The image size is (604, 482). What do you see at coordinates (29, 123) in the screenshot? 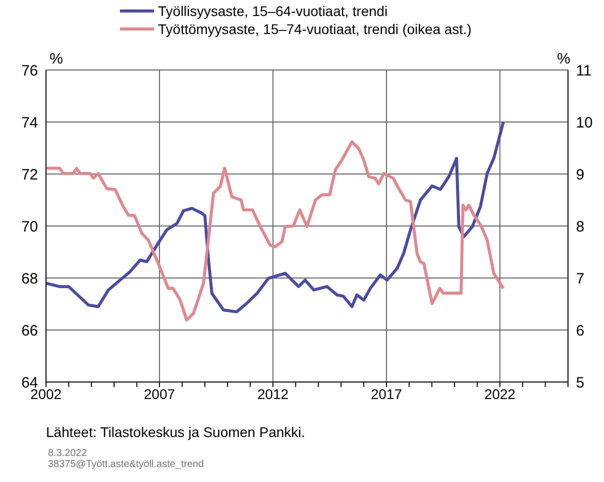
I see `y-tick-label: 74` at bounding box center [29, 123].